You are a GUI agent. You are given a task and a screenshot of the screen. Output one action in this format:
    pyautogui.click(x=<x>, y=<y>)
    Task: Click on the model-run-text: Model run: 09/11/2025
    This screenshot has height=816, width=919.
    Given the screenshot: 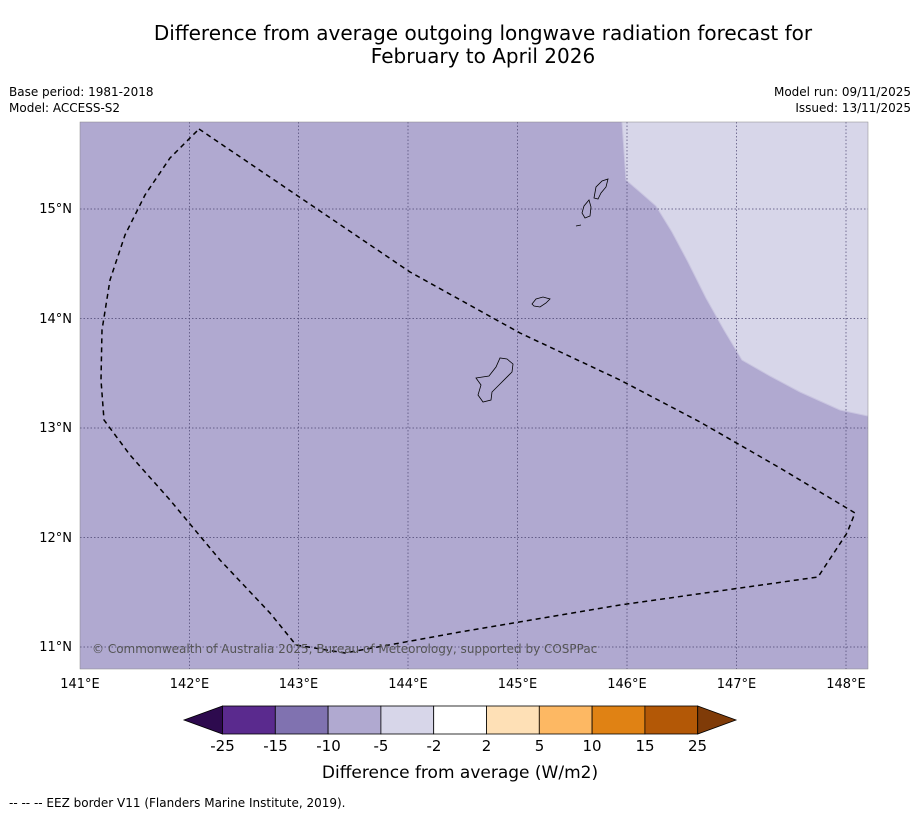 What is the action you would take?
    pyautogui.click(x=842, y=92)
    